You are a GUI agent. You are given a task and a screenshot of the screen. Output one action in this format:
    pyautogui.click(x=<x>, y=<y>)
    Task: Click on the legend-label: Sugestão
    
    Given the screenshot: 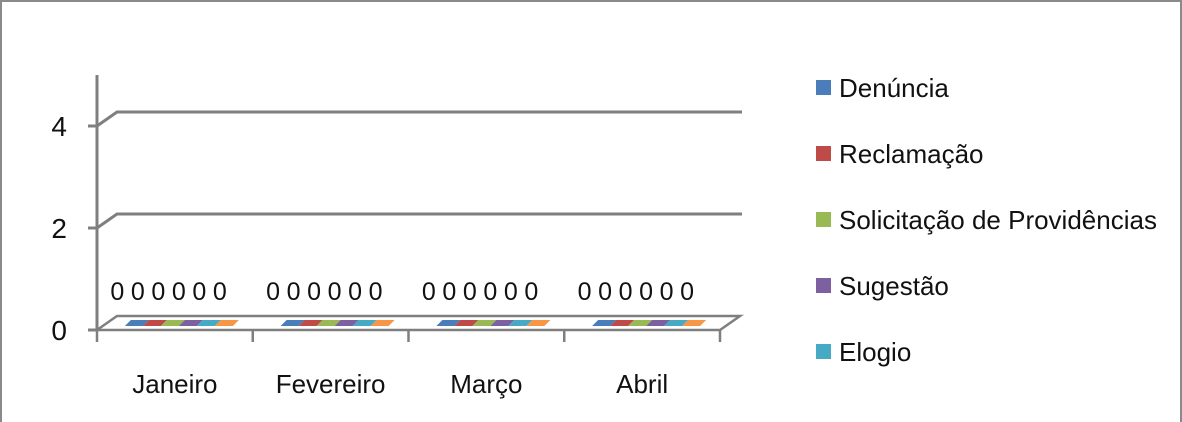 What is the action you would take?
    pyautogui.click(x=894, y=286)
    